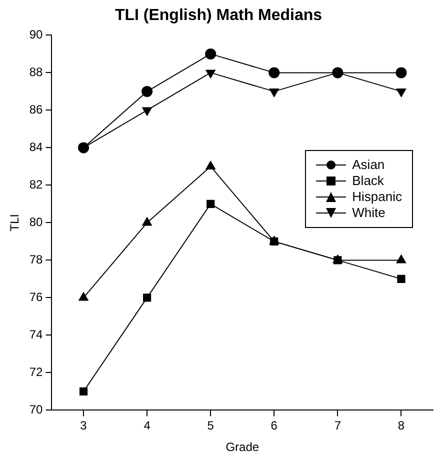  Describe the element at coordinates (210, 425) in the screenshot. I see `x-tick-label: 5` at that location.